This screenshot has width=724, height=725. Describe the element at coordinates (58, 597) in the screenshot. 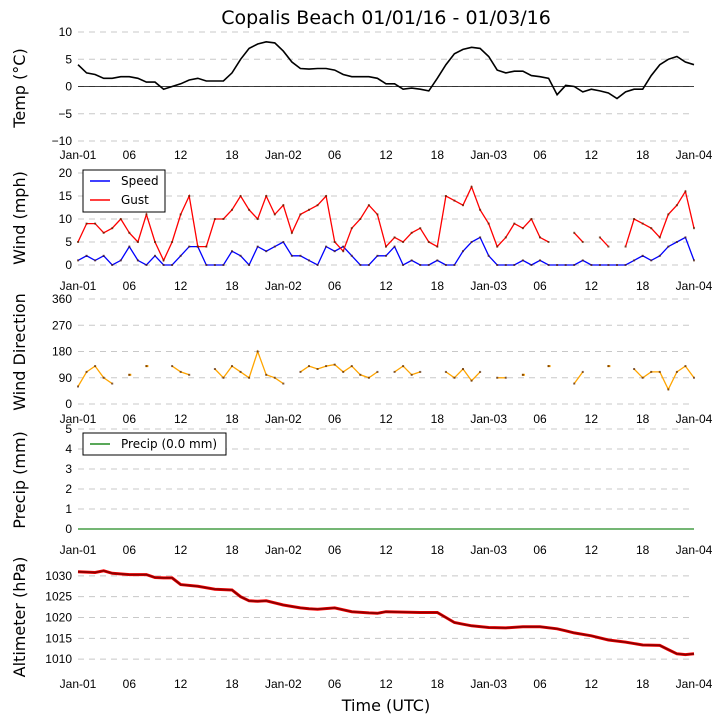

I see `y-tick-label: 1025` at that location.